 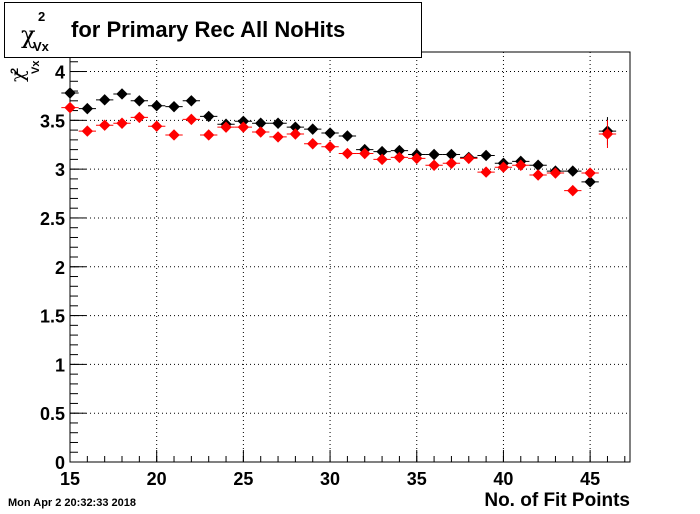 What do you see at coordinates (330, 479) in the screenshot?
I see `x-tick-label: 30` at bounding box center [330, 479].